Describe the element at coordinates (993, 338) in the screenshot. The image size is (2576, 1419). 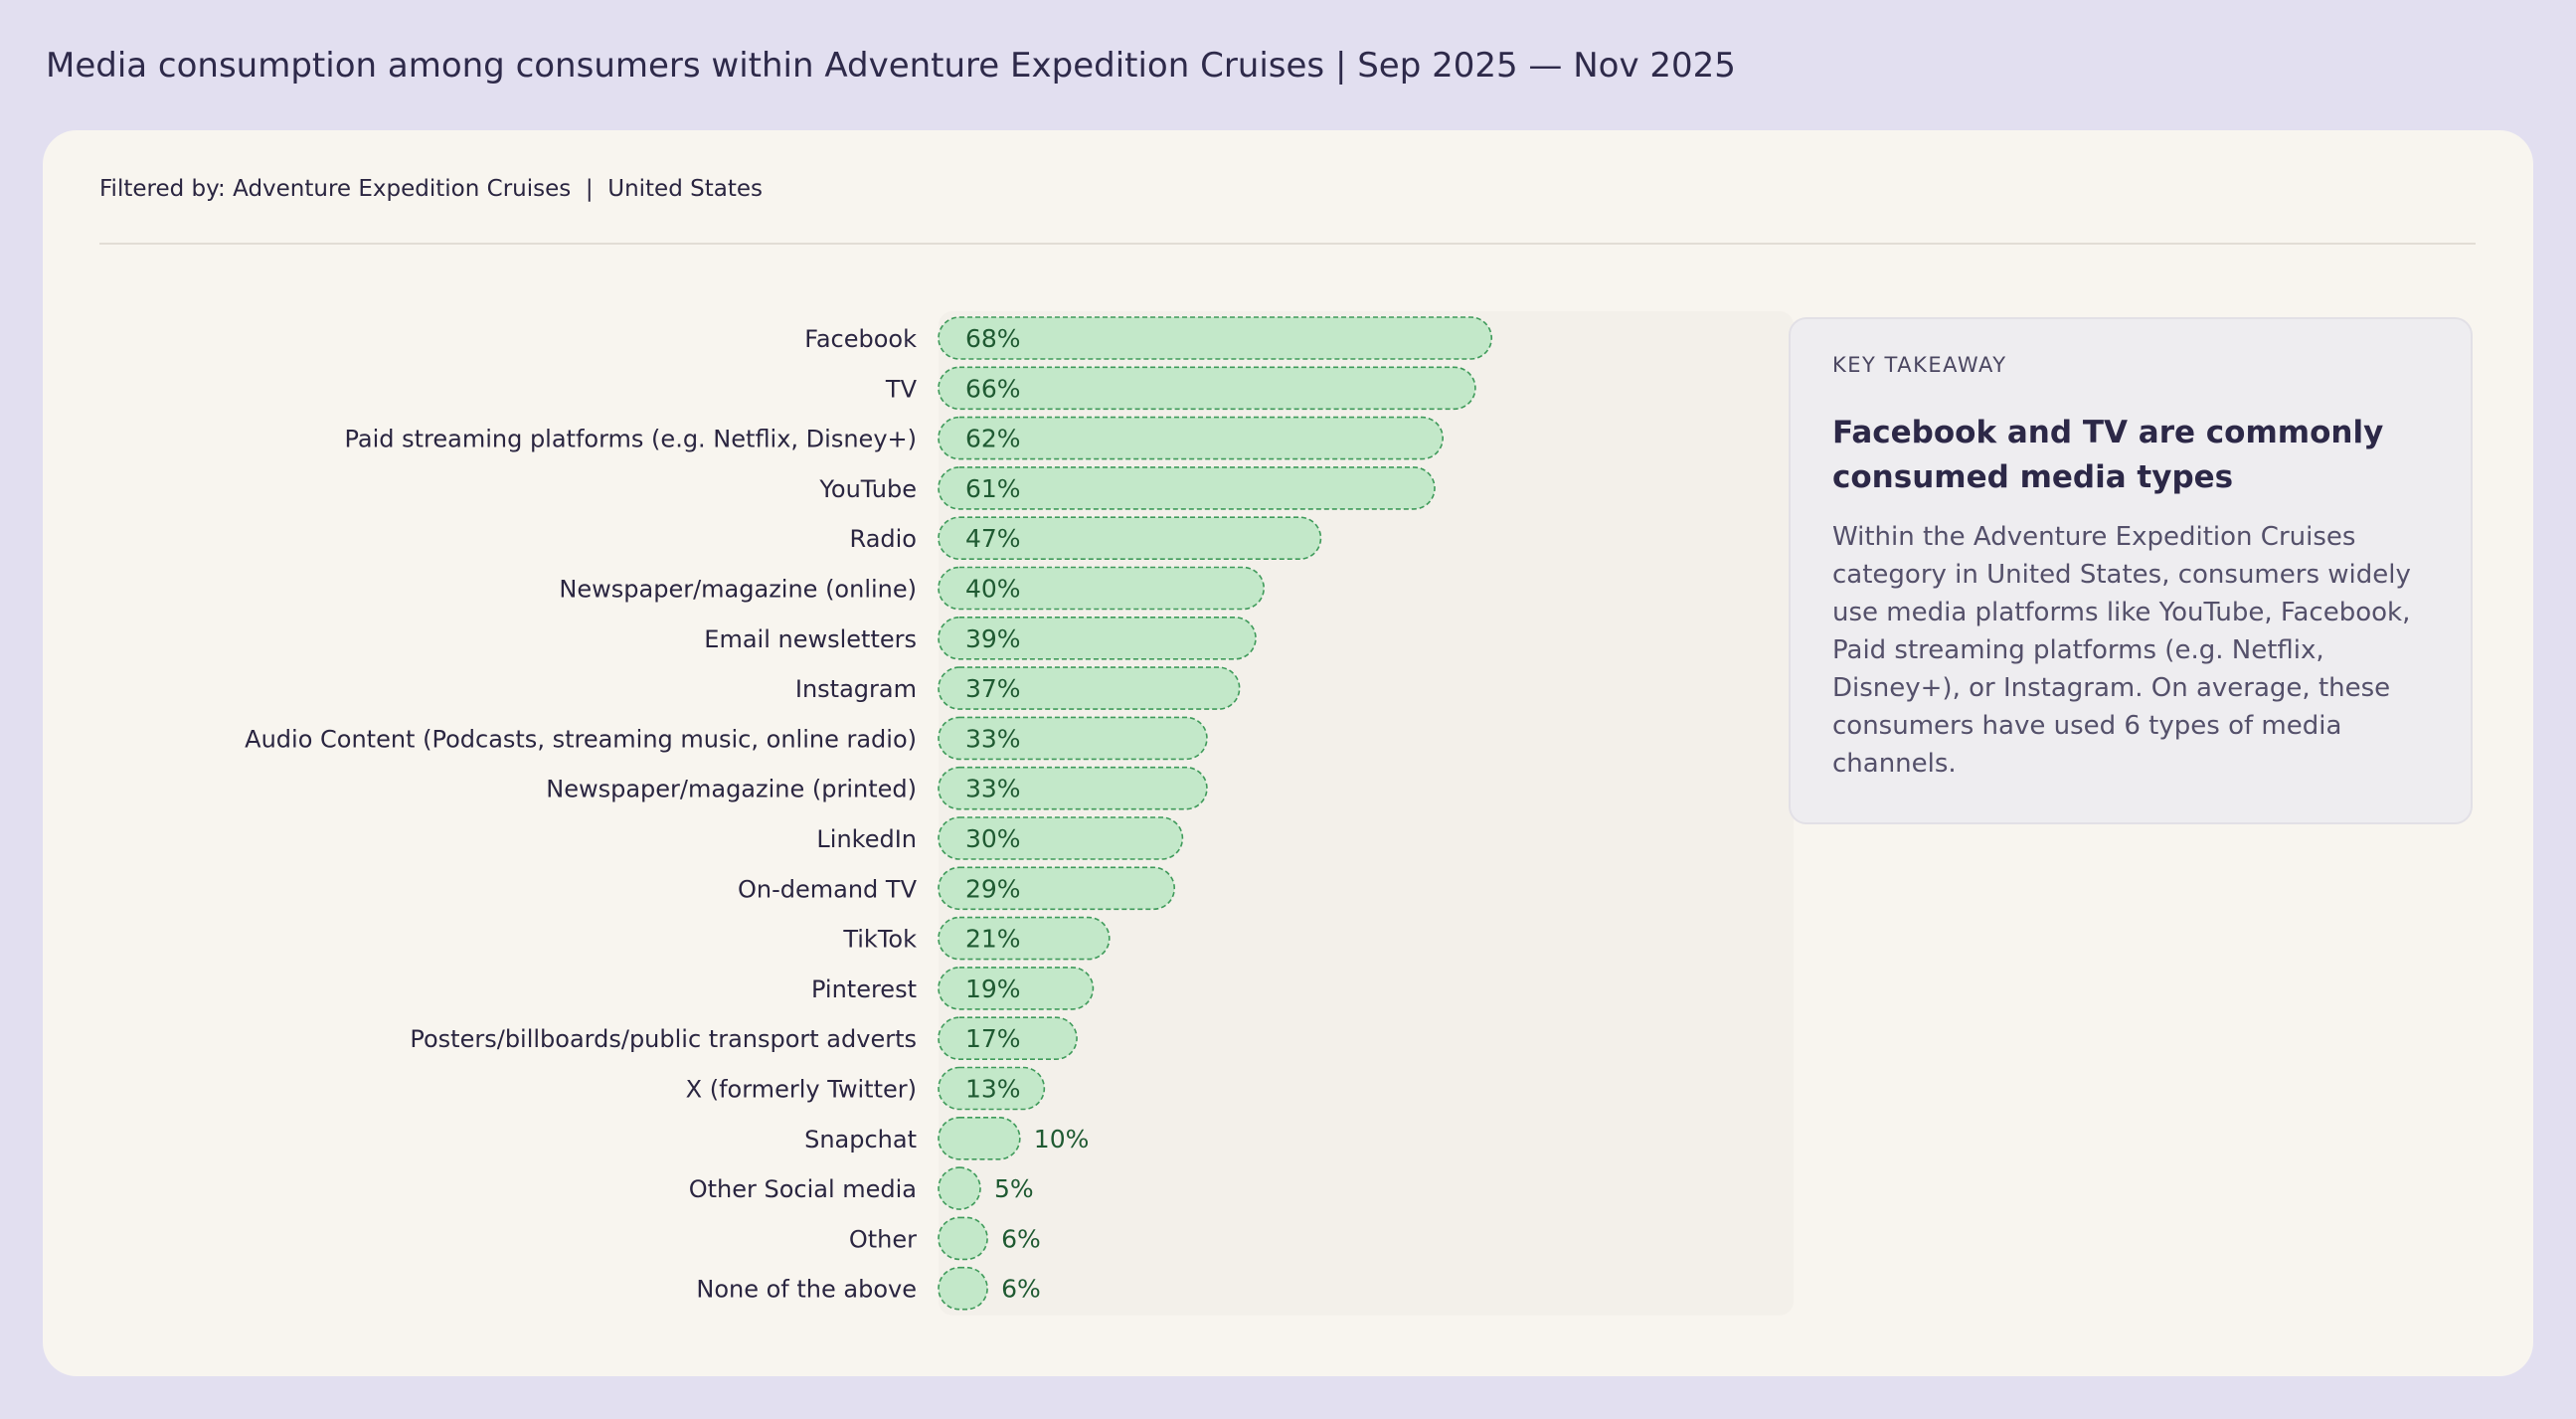
I see `value-label: 68%` at that location.